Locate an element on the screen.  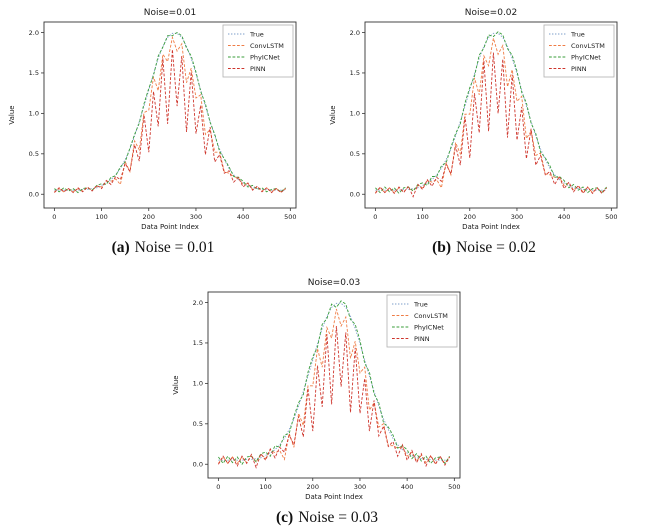
caption-c-label: (c) is located at coordinates (285, 517).